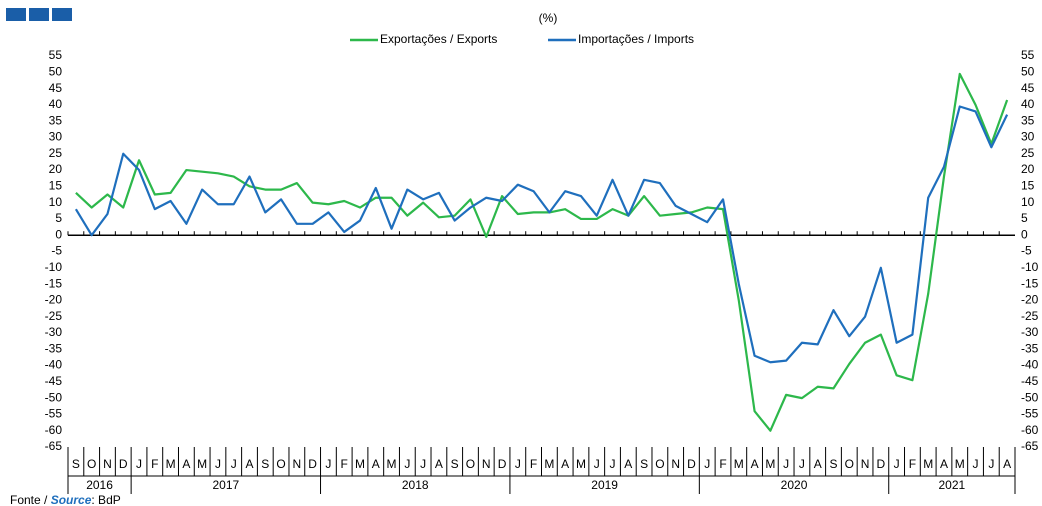 Image resolution: width=1042 pixels, height=506 pixels. I want to click on y2-tick-label: 10, so click(1028, 202).